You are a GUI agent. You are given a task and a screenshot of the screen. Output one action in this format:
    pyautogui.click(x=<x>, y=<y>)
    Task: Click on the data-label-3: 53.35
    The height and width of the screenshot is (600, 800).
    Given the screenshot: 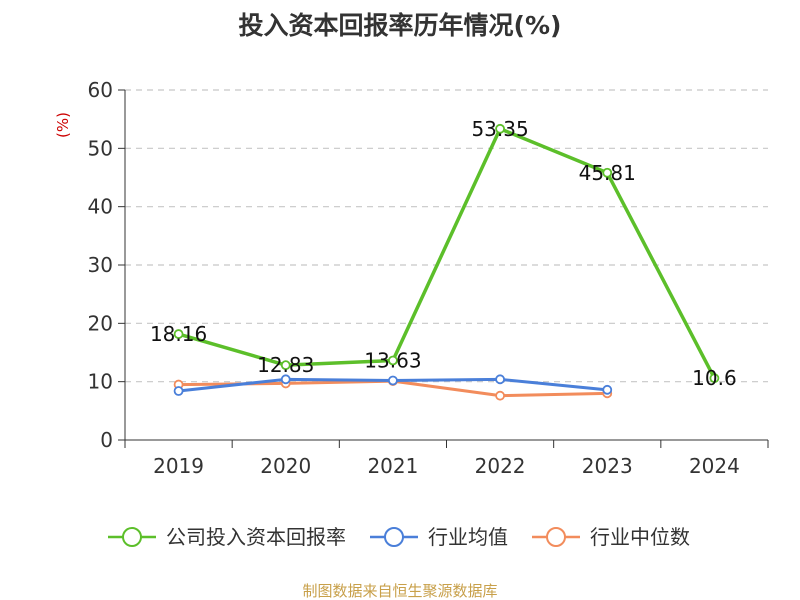 What is the action you would take?
    pyautogui.click(x=499, y=129)
    